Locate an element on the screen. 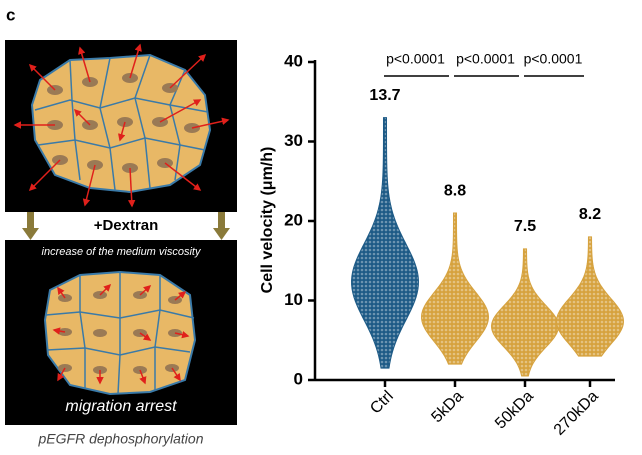 The width and height of the screenshot is (642, 455). x-tick-label: 50kDa is located at coordinates (514, 410).